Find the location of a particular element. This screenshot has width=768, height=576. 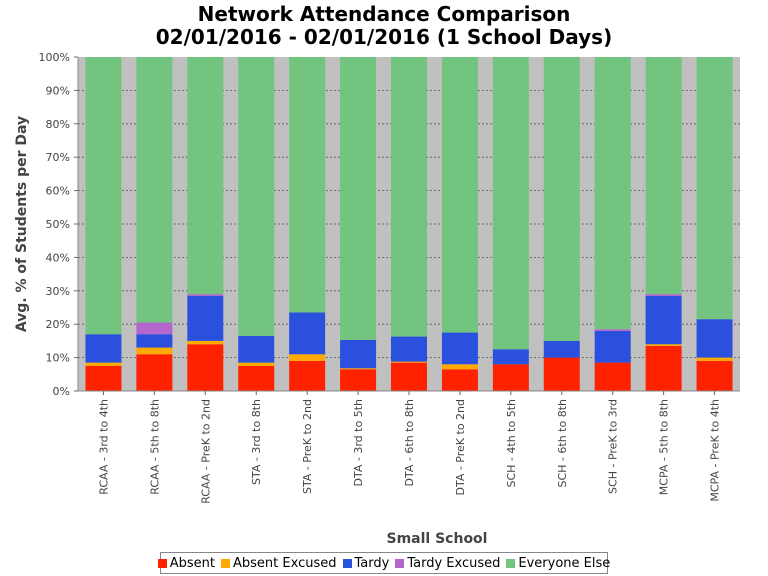

x-tick-label: DTA - 6th to 8th is located at coordinates (409, 442).